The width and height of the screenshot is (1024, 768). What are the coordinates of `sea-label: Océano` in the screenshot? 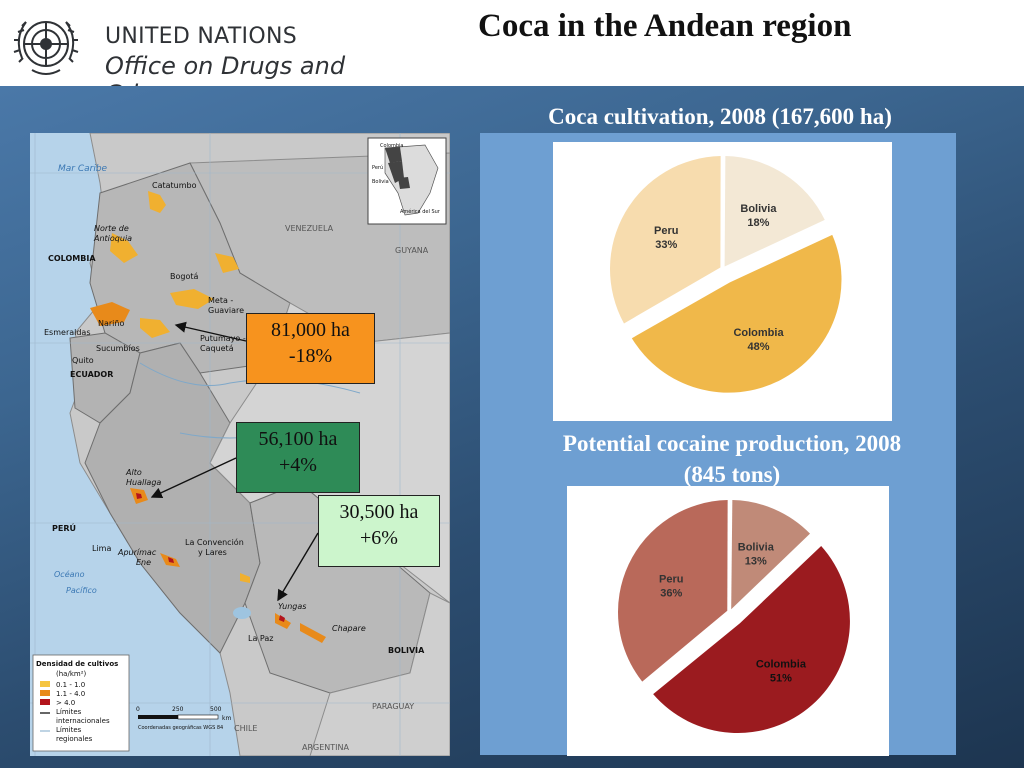 It's located at (69, 574).